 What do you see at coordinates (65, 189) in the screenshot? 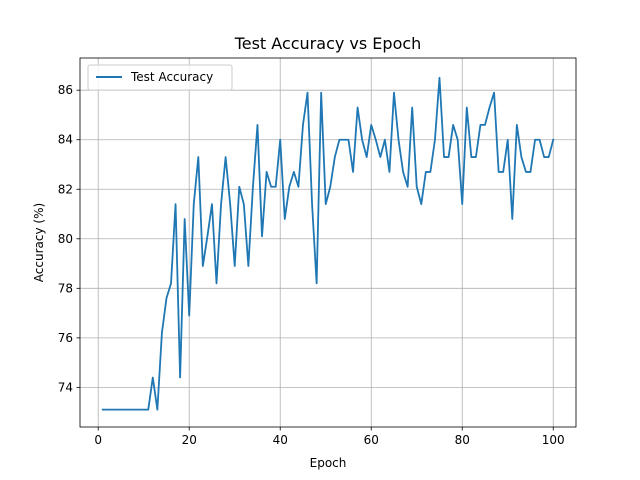
I see `y-tick-label: 82` at bounding box center [65, 189].